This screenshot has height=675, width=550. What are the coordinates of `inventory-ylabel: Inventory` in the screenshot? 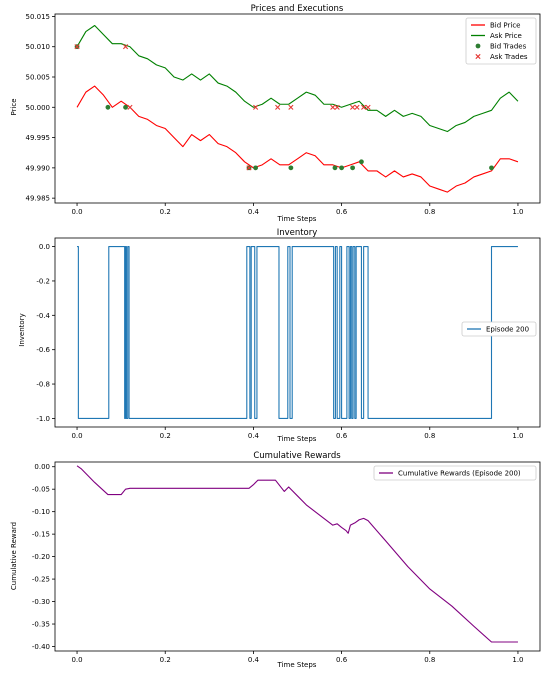 It's located at (22, 329).